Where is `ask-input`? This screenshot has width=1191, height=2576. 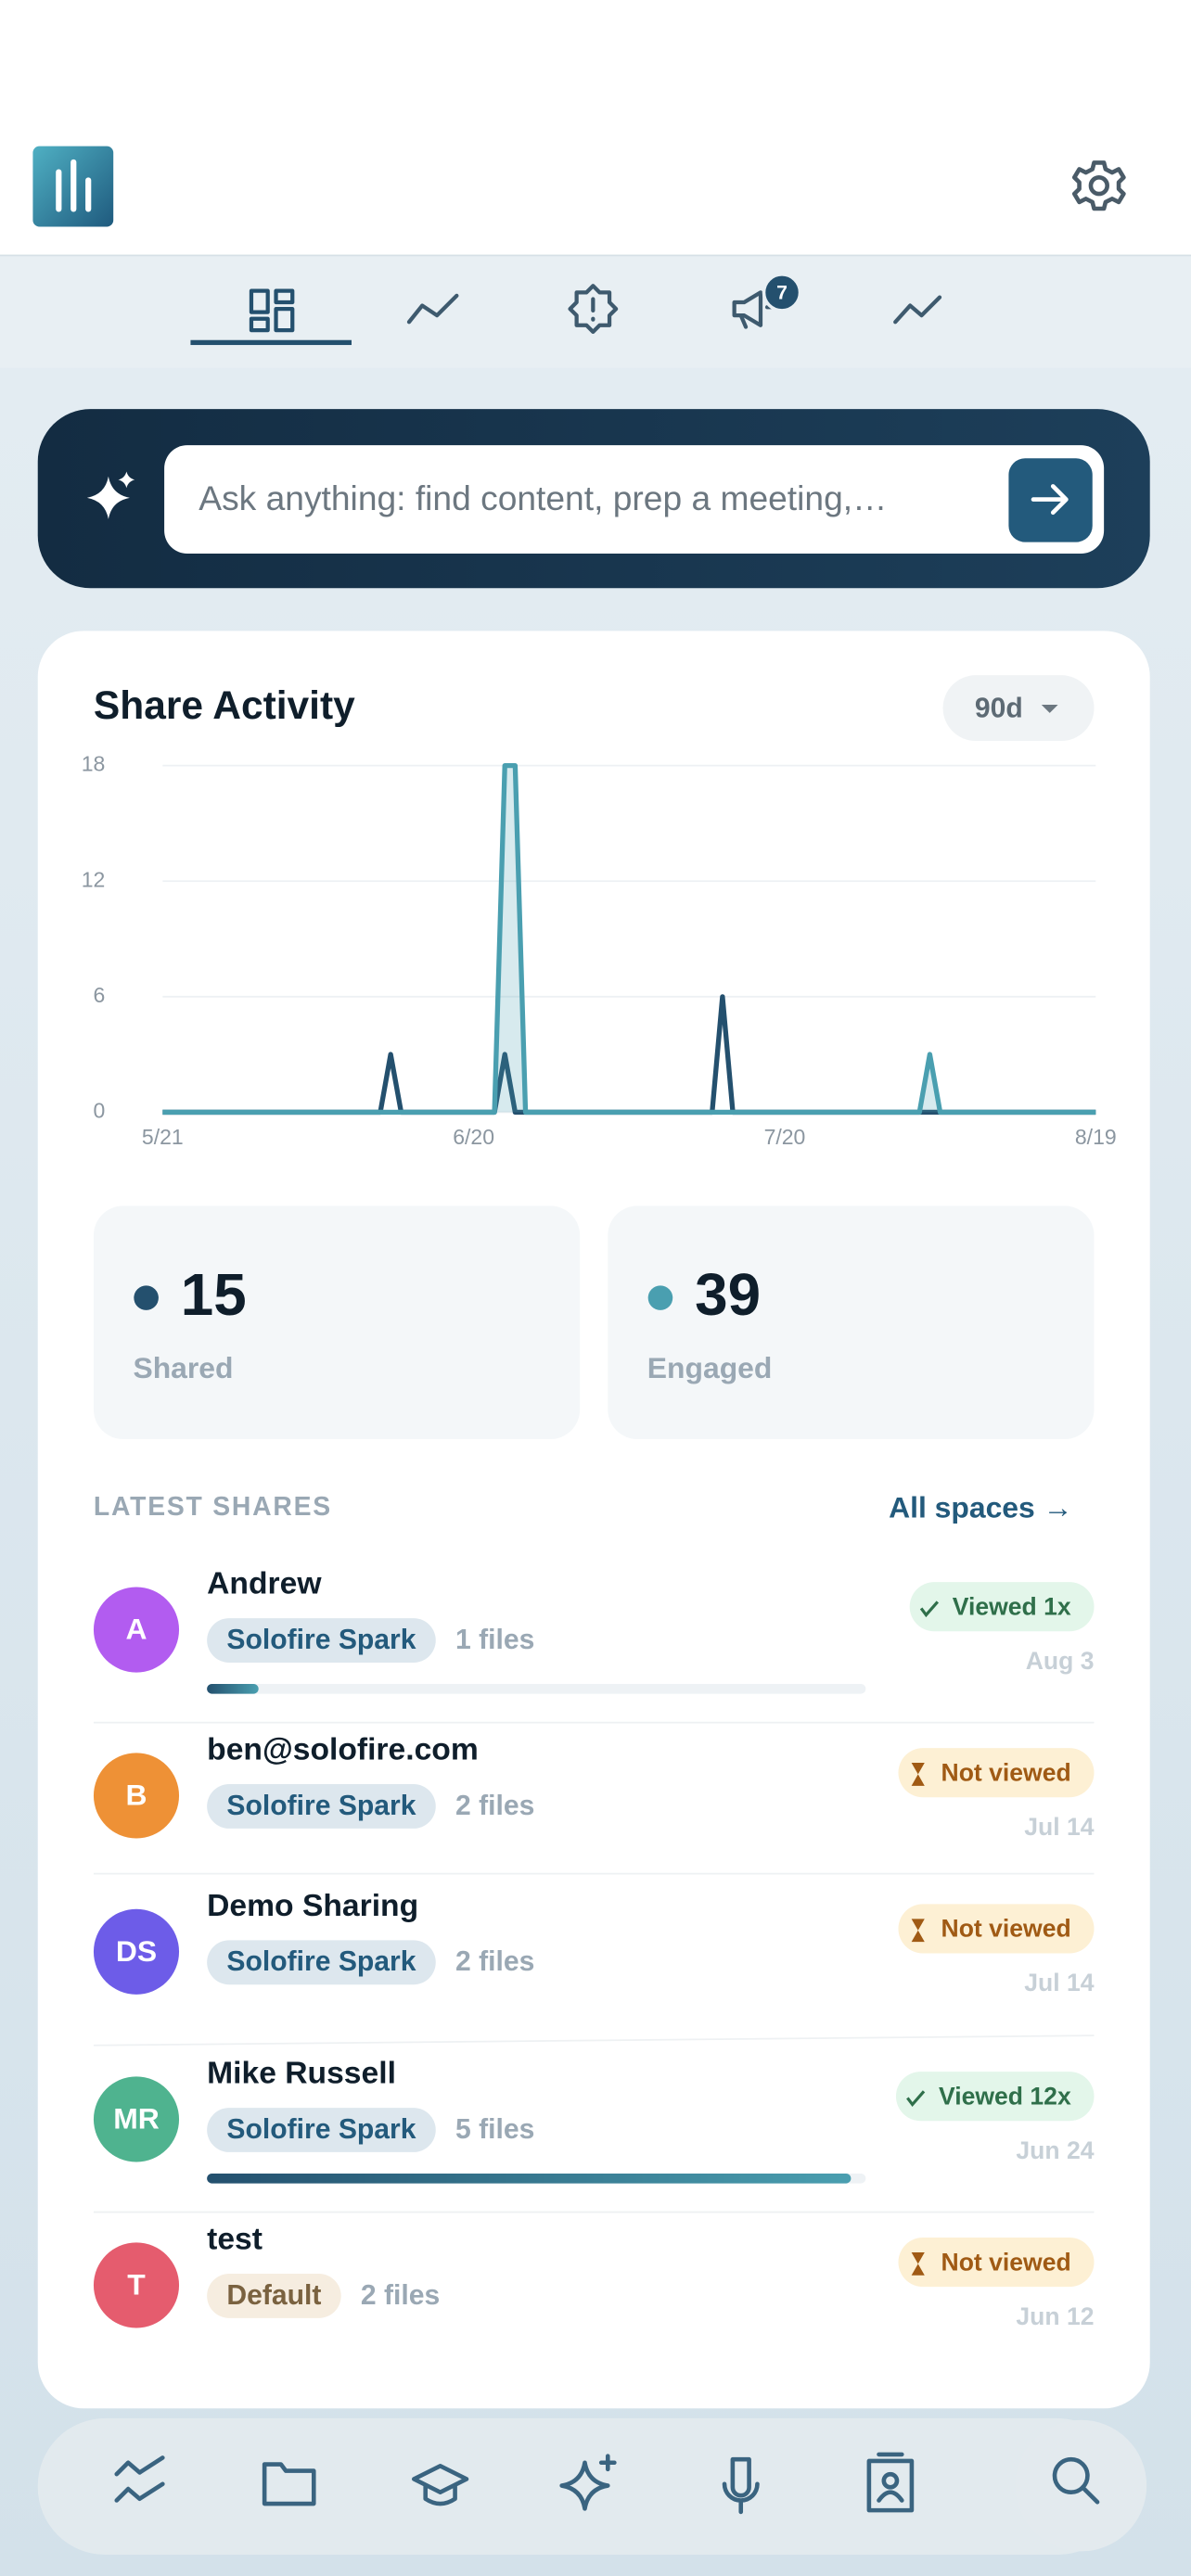 ask-input is located at coordinates (634, 500).